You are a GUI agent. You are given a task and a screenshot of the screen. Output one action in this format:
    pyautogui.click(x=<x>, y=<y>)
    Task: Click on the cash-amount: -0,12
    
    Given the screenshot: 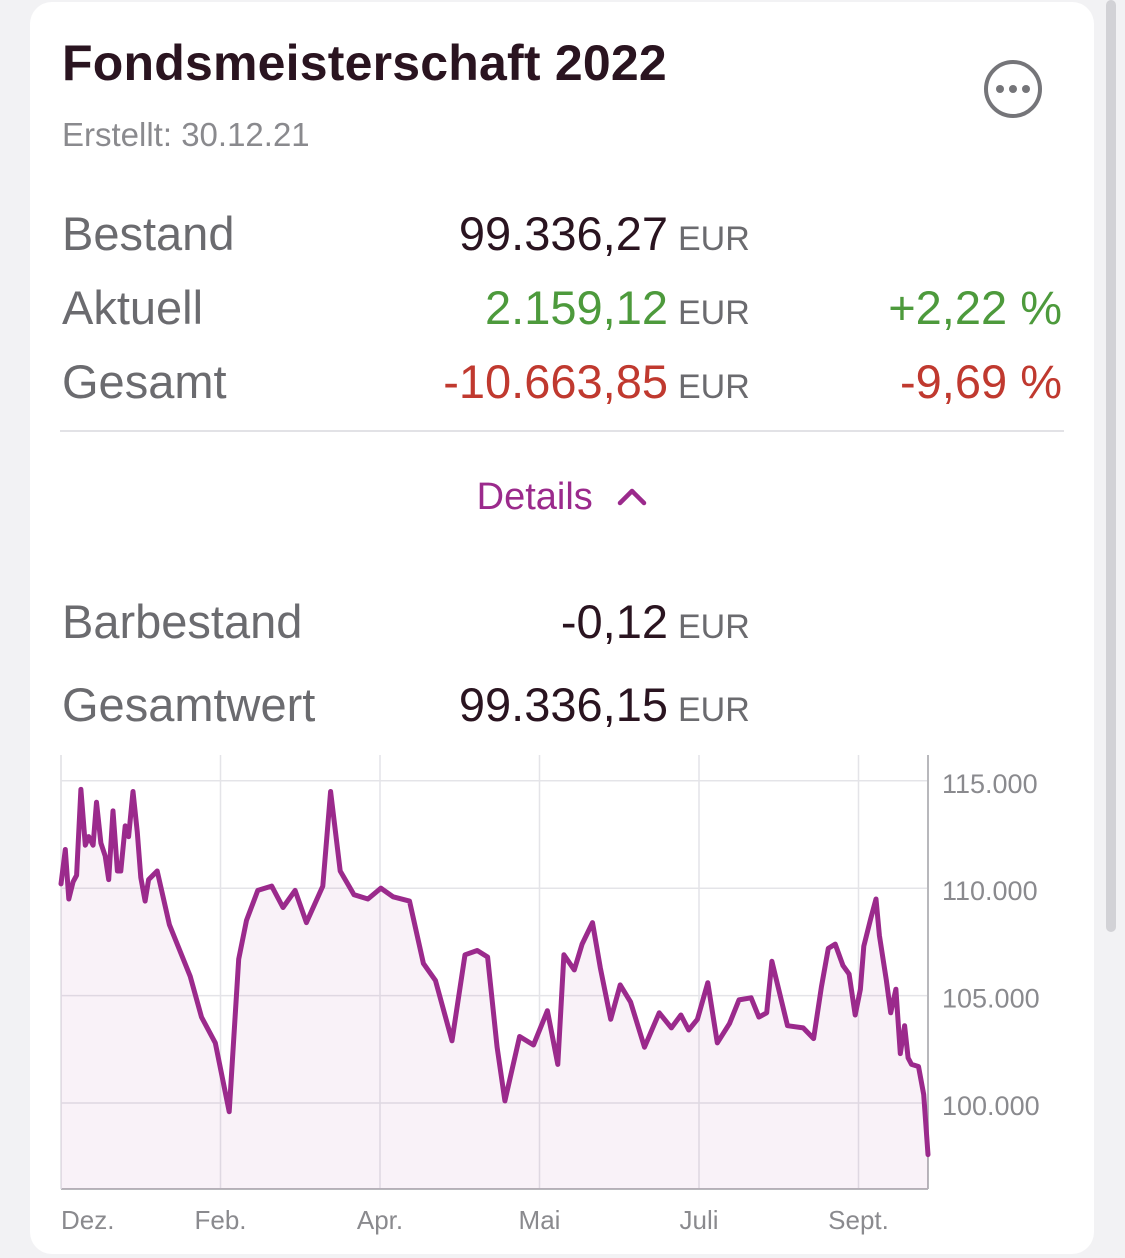 What is the action you would take?
    pyautogui.click(x=614, y=621)
    